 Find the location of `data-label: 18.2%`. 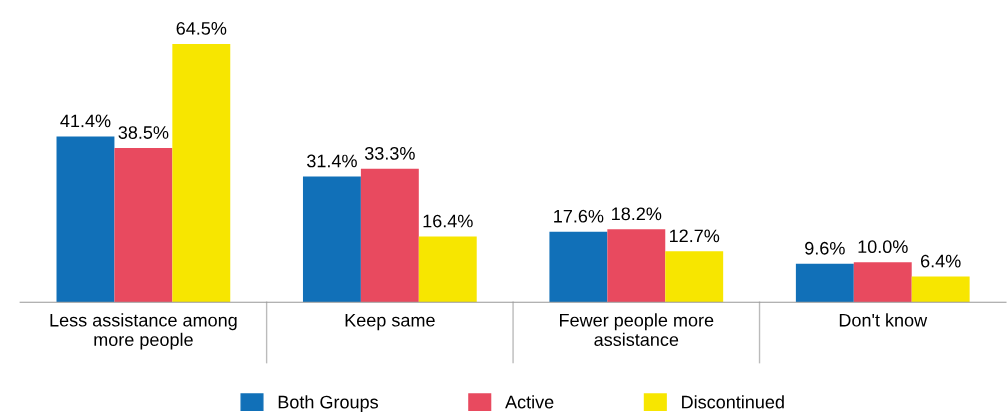

data-label: 18.2% is located at coordinates (637, 214).